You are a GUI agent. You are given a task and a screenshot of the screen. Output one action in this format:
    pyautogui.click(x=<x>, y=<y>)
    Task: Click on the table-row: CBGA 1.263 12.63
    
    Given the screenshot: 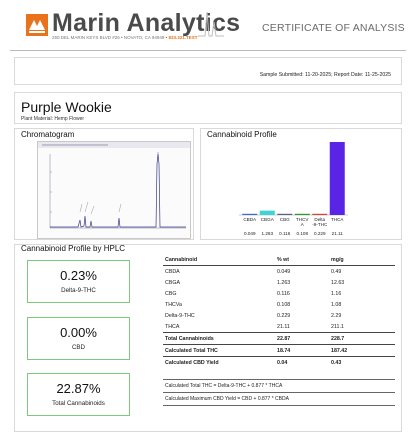 What is the action you would take?
    pyautogui.click(x=279, y=282)
    